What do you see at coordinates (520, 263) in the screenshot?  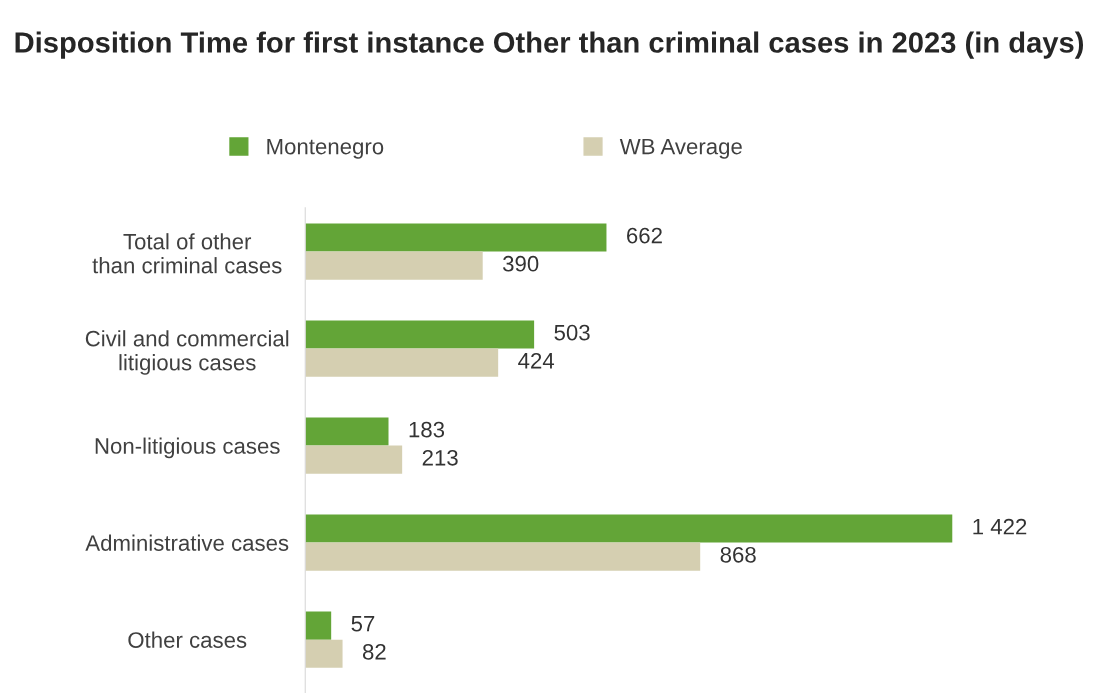 I see `data-label: 390` at bounding box center [520, 263].